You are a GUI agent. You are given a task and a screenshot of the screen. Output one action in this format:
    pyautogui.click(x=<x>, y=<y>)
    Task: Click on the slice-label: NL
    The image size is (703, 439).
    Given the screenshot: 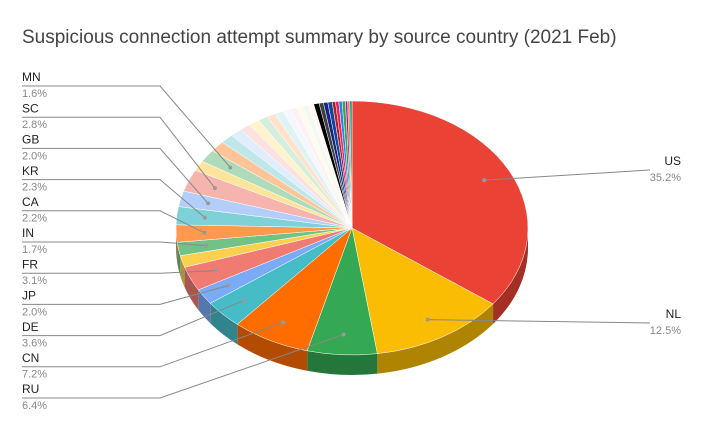 What is the action you would take?
    pyautogui.click(x=674, y=314)
    